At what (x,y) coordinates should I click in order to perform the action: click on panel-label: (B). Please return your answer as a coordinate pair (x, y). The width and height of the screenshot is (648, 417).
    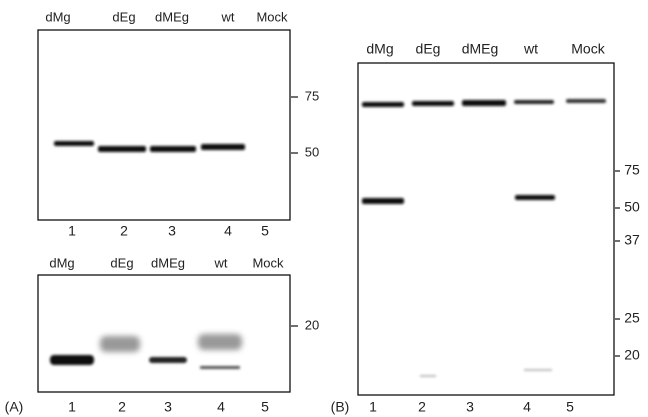
    Looking at the image, I should click on (340, 407).